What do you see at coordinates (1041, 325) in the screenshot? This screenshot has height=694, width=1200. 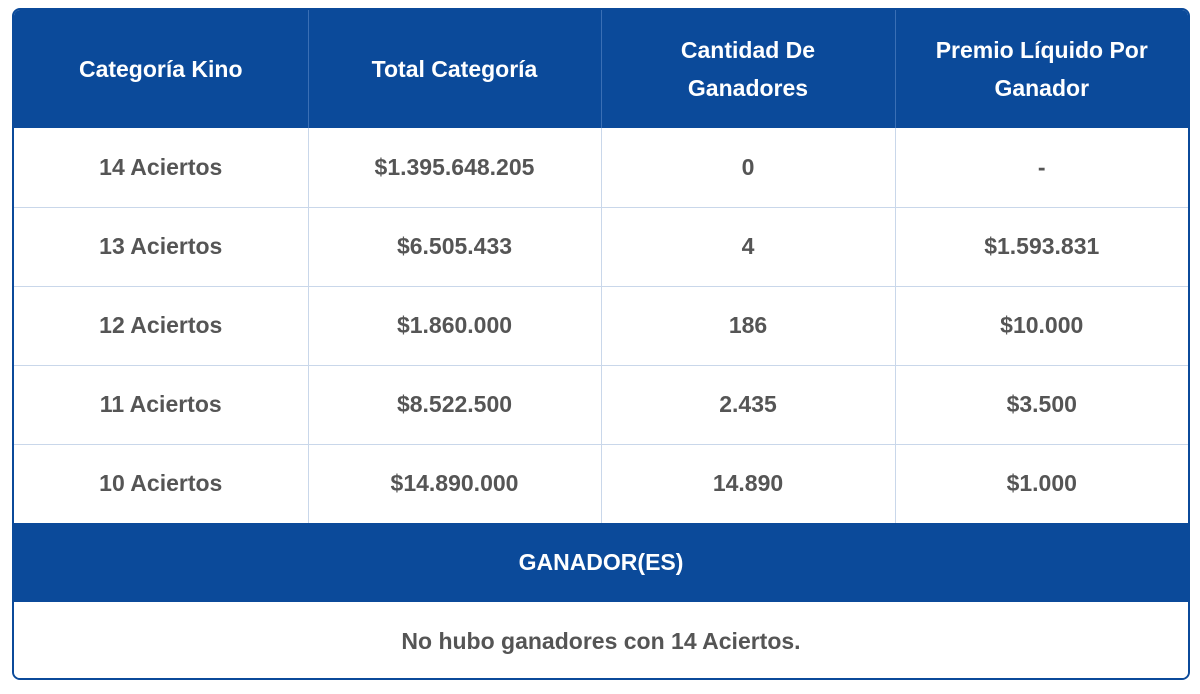 I see `cell-premio: $10.000` at bounding box center [1041, 325].